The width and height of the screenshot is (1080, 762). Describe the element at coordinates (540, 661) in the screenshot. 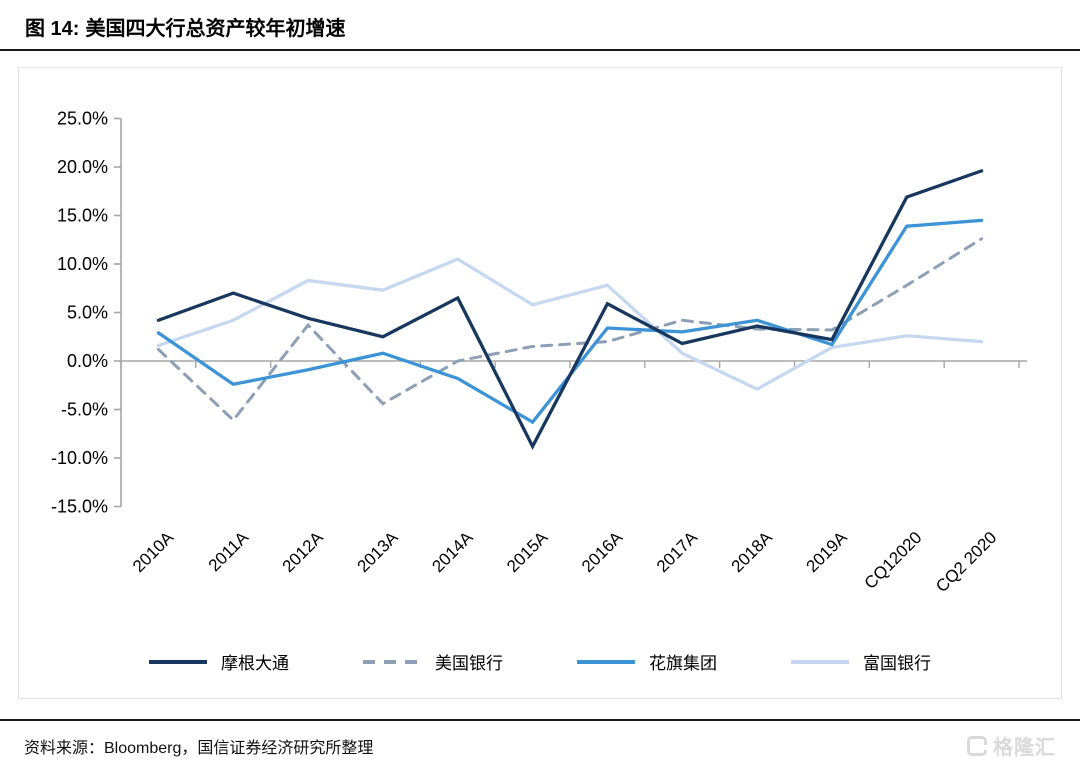

I see `chart-legend: 摩根大通 美国银行 花旗集团 富国银行` at that location.